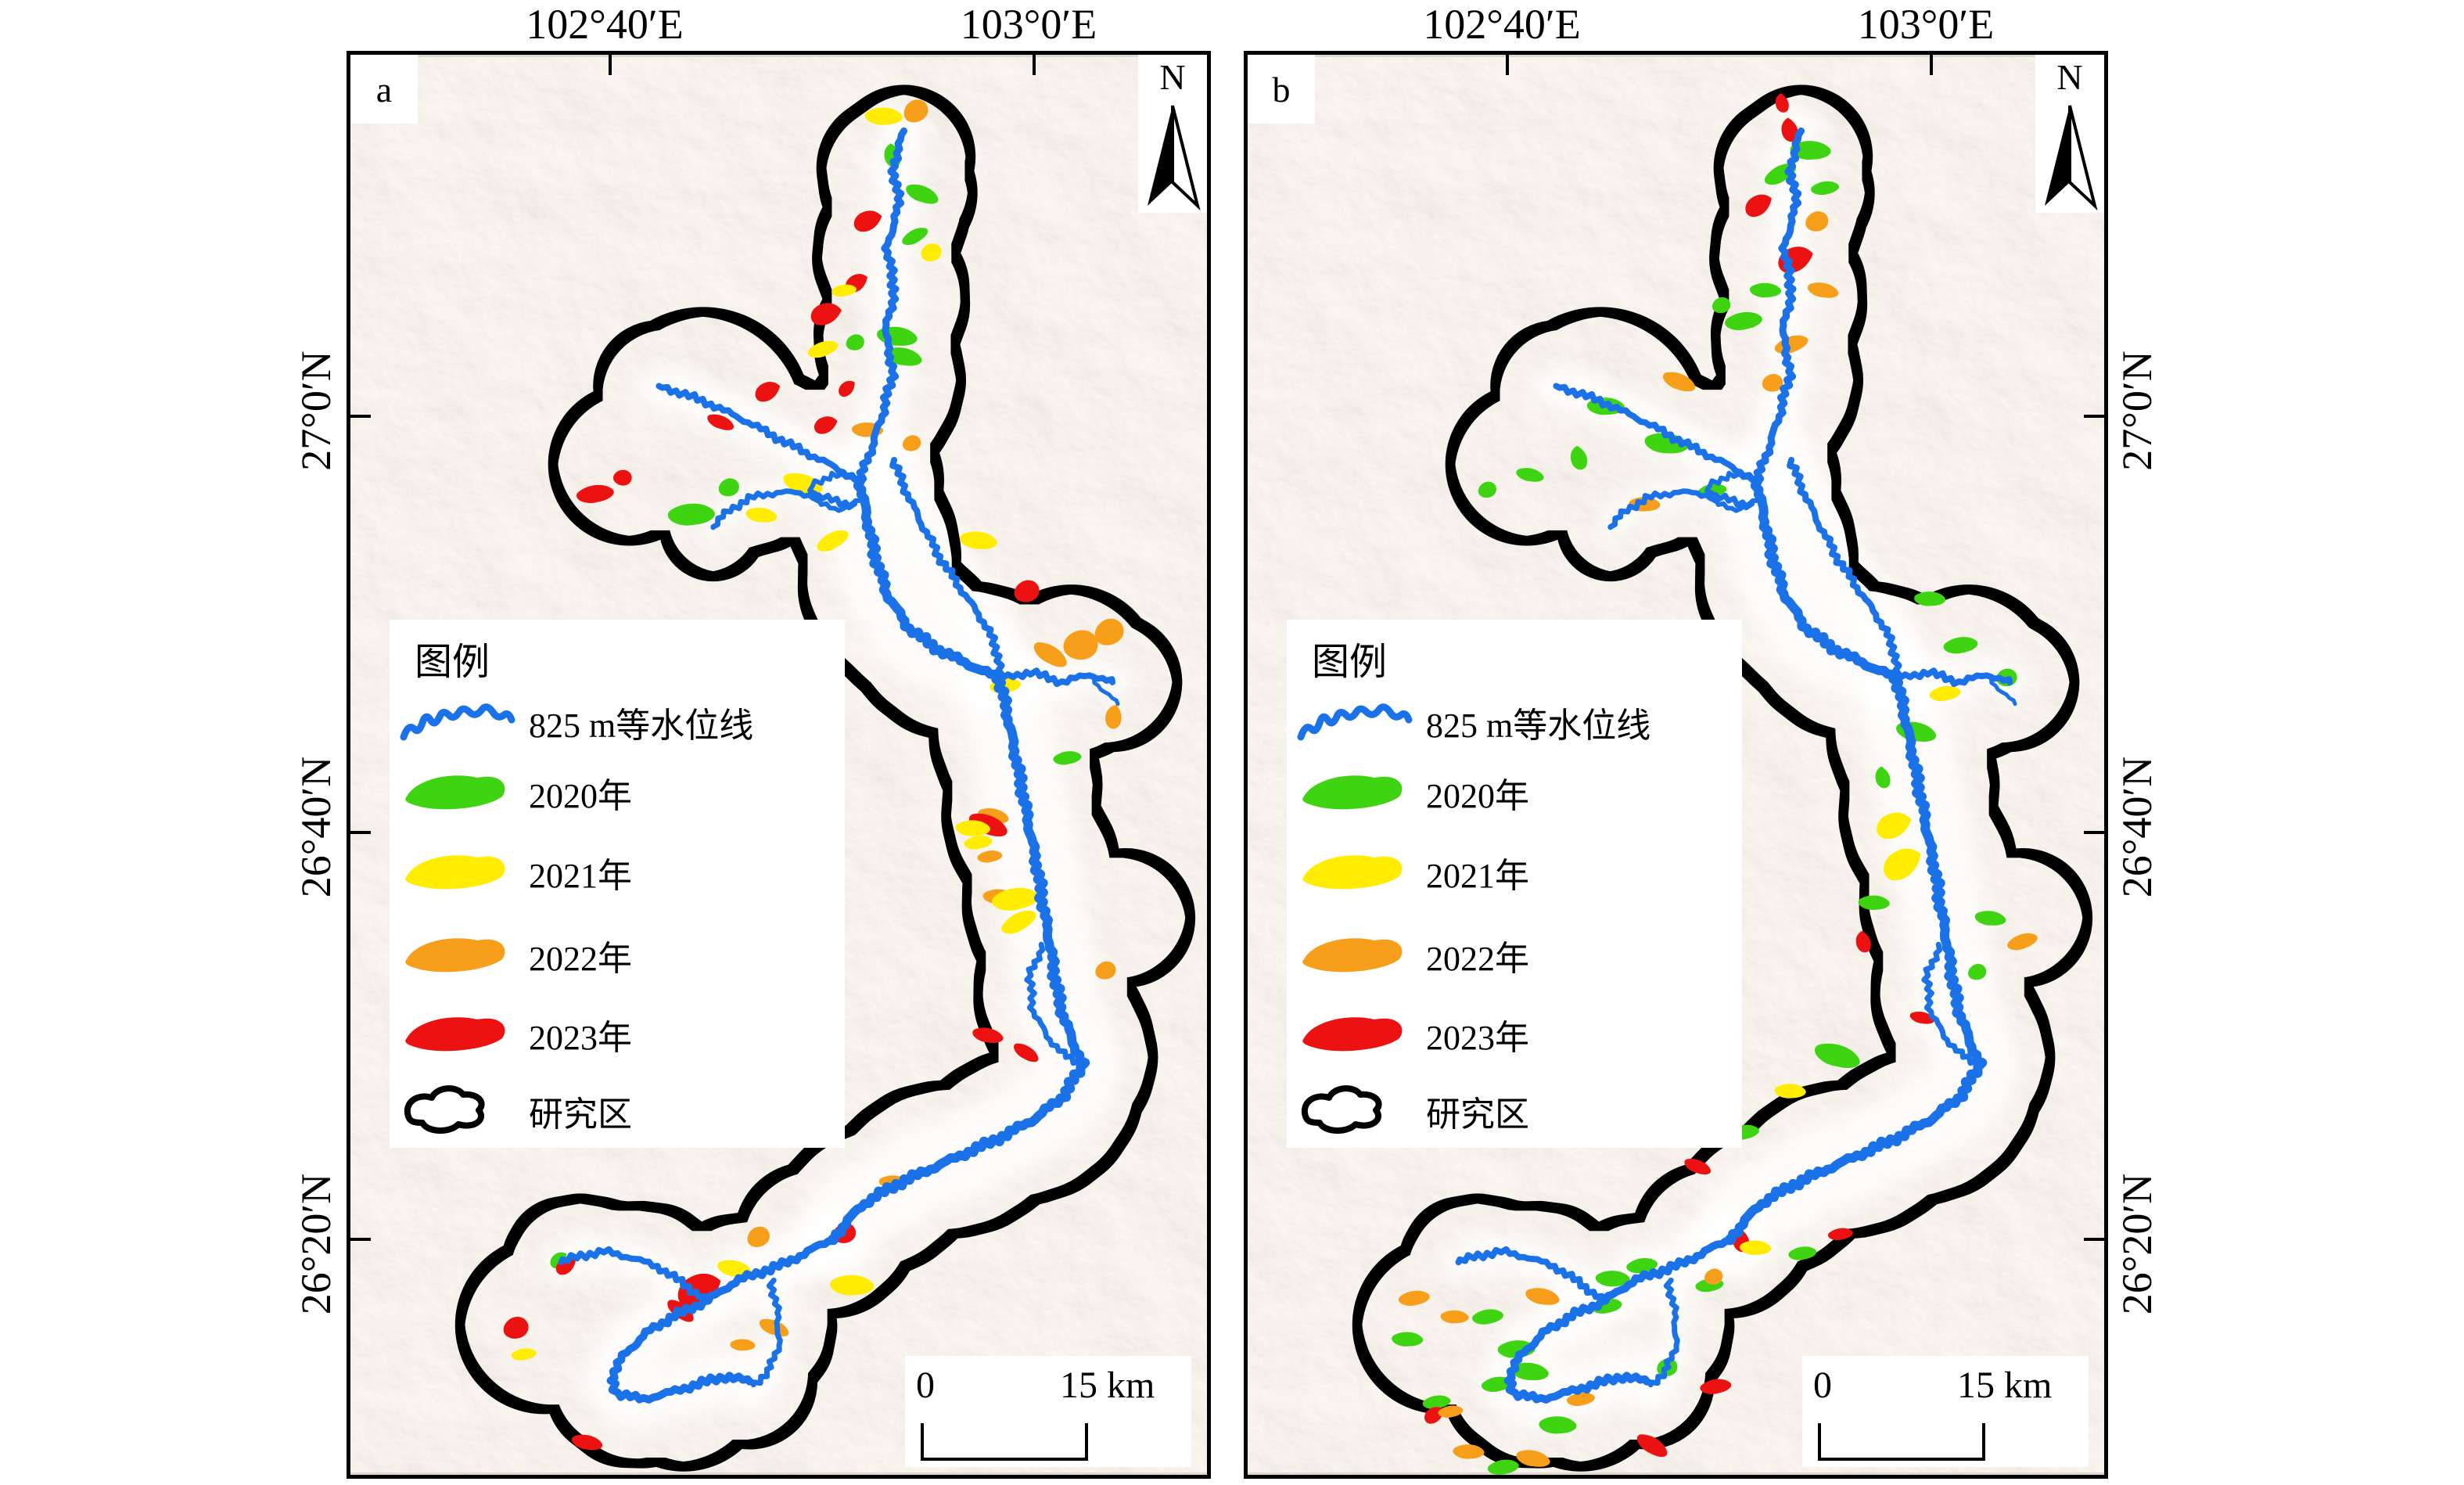  What do you see at coordinates (2137, 411) in the screenshot?
I see `lat-label-b-27-0: 27°0′N` at bounding box center [2137, 411].